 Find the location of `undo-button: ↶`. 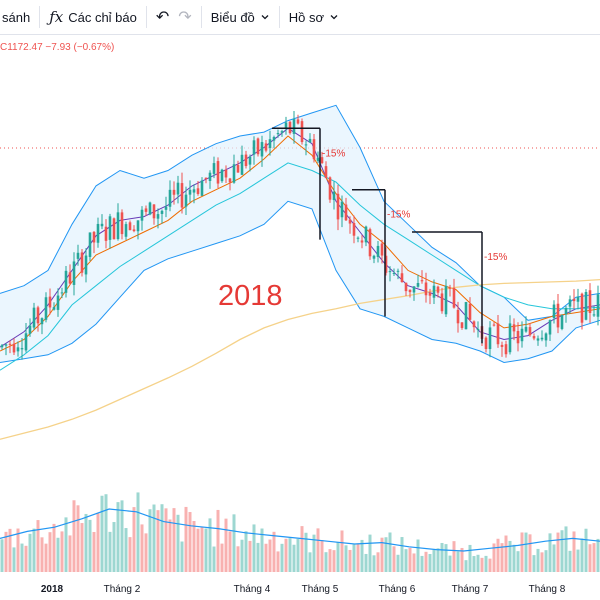

undo-button: ↶ is located at coordinates (162, 17).